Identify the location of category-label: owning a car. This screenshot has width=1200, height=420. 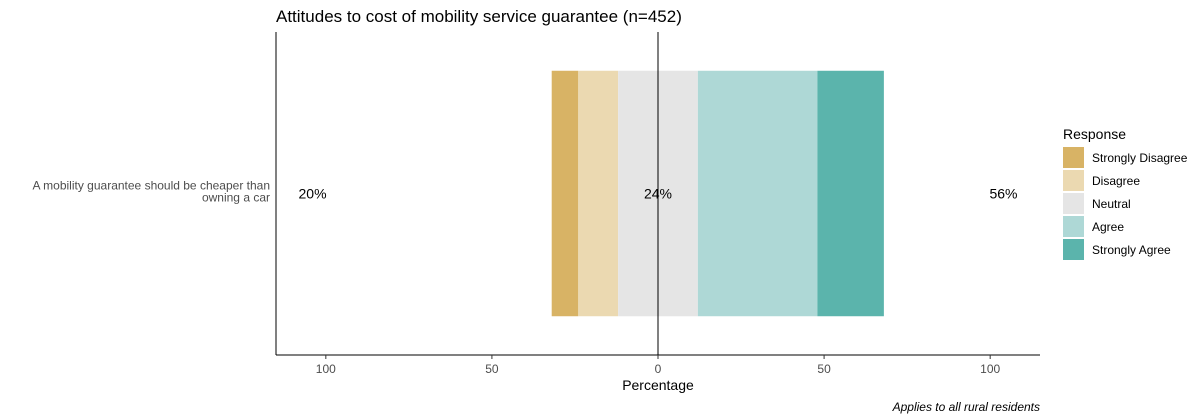
(236, 198).